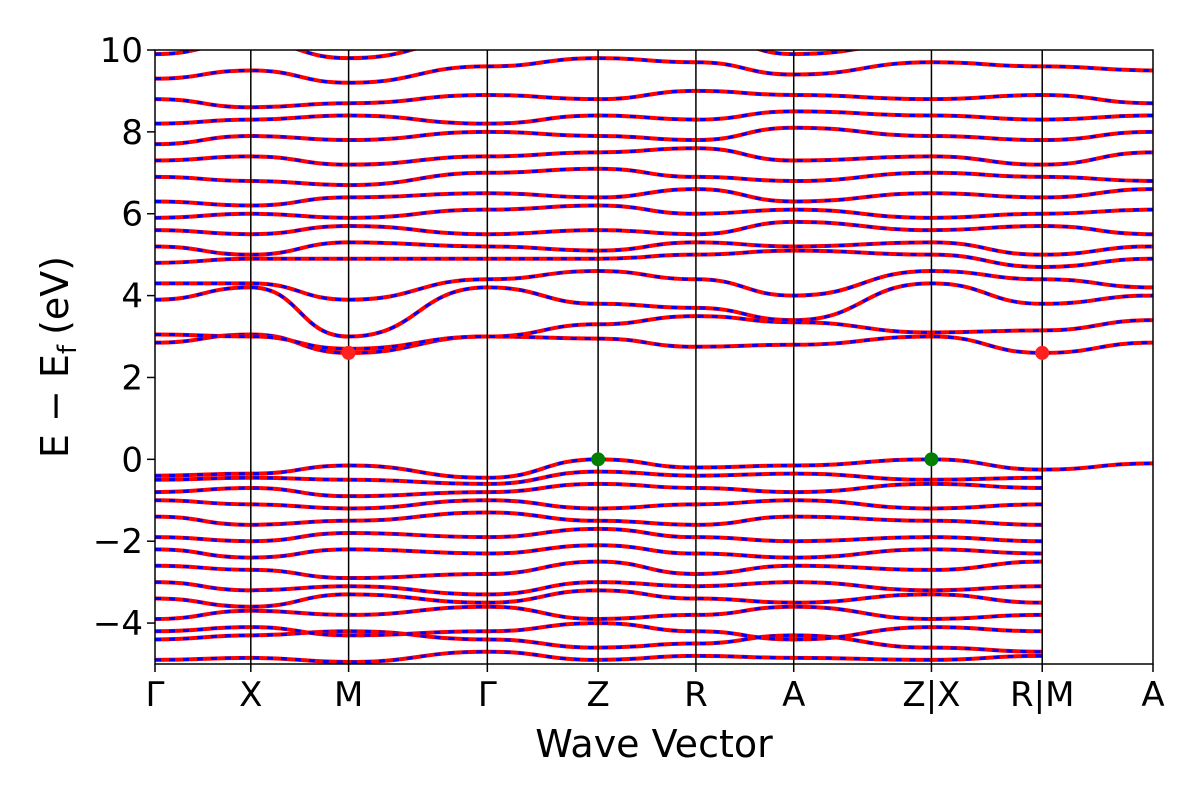 This screenshot has height=800, width=1200. What do you see at coordinates (118, 542) in the screenshot?
I see `y-tick-label: −2` at bounding box center [118, 542].